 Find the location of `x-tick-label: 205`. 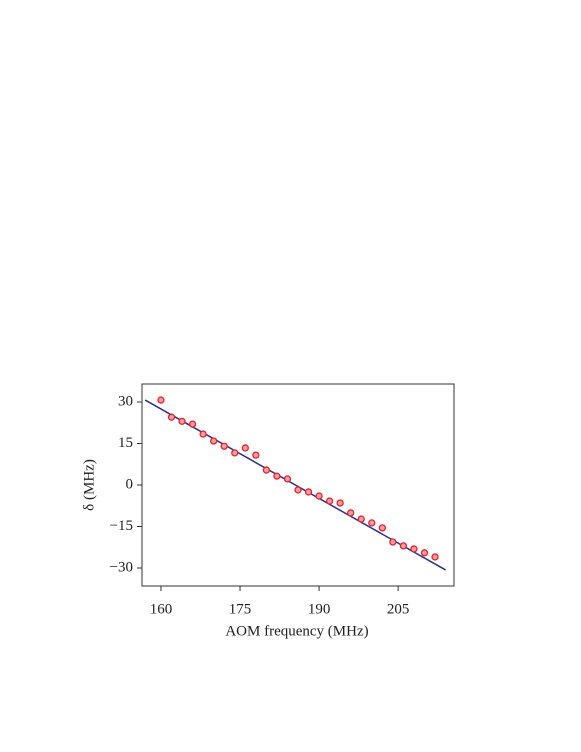

x-tick-label: 205 is located at coordinates (398, 609).